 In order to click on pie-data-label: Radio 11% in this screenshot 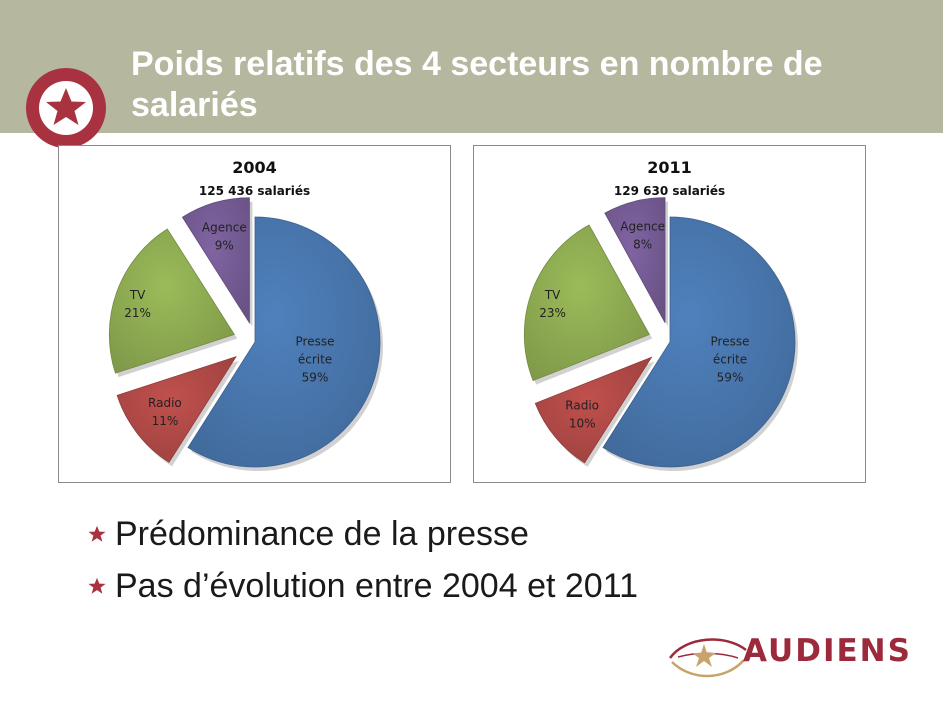, I will do `click(165, 412)`.